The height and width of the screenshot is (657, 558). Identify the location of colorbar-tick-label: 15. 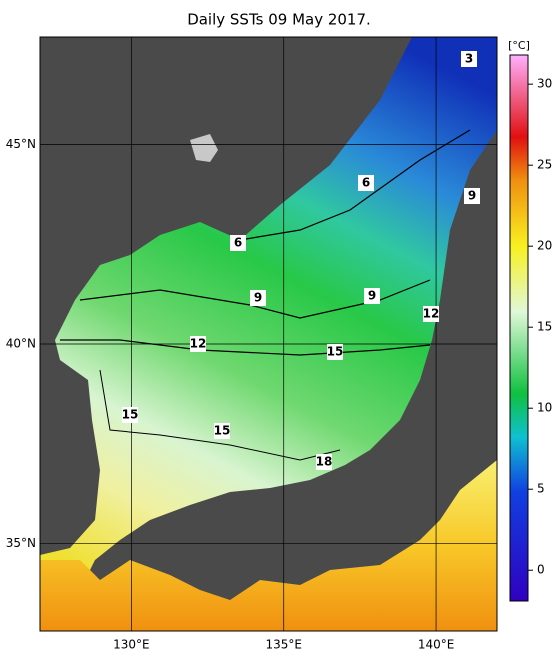
(544, 327).